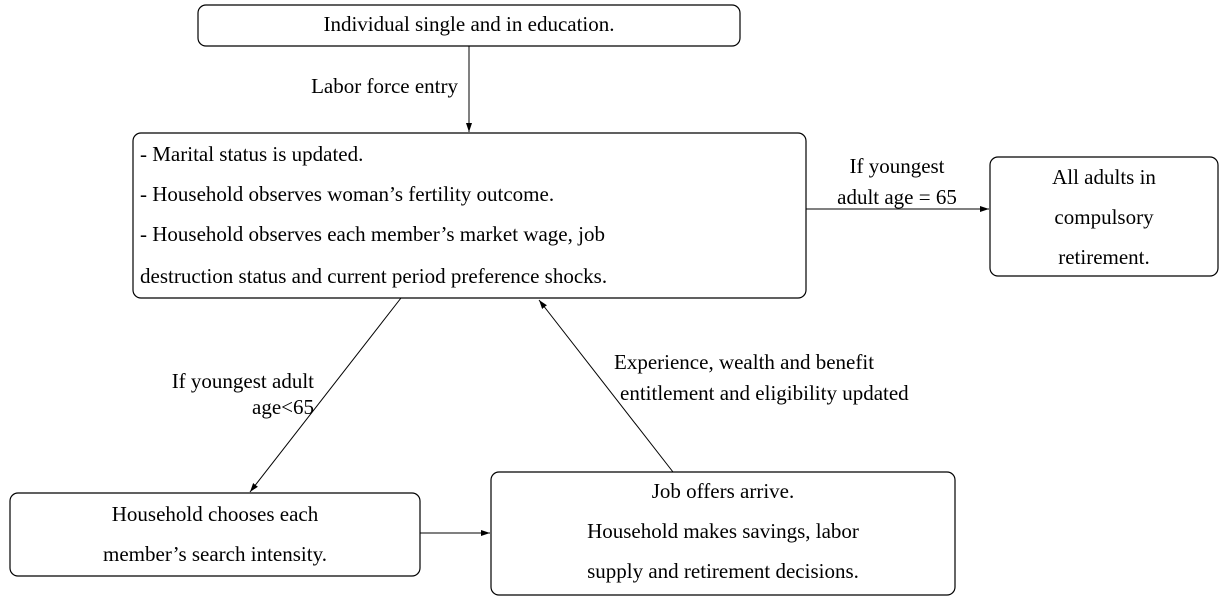  I want to click on edge-label: adult age = 65, so click(897, 197).